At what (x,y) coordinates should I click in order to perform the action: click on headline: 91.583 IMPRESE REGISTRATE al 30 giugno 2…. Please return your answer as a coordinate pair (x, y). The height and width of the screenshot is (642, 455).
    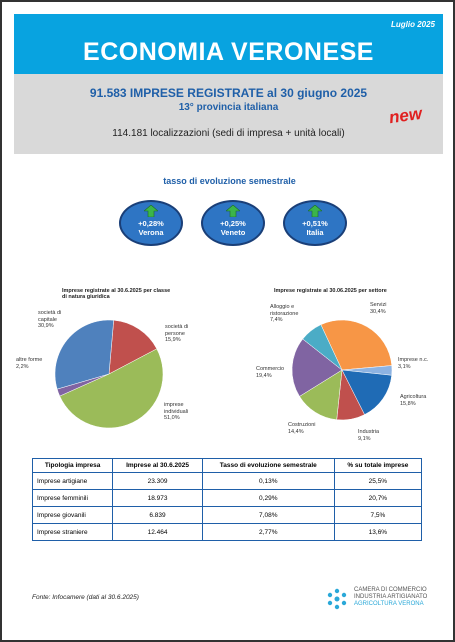
    Looking at the image, I should click on (228, 93).